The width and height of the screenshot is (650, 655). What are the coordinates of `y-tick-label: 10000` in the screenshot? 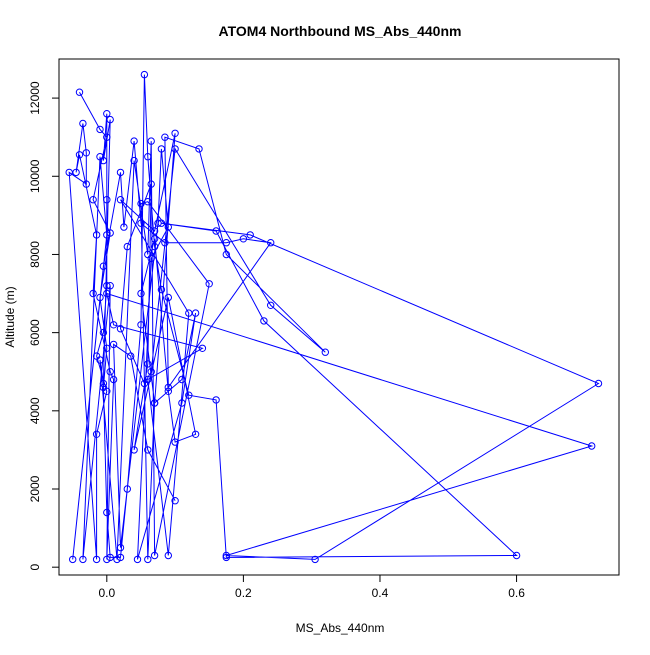 It's located at (35, 176).